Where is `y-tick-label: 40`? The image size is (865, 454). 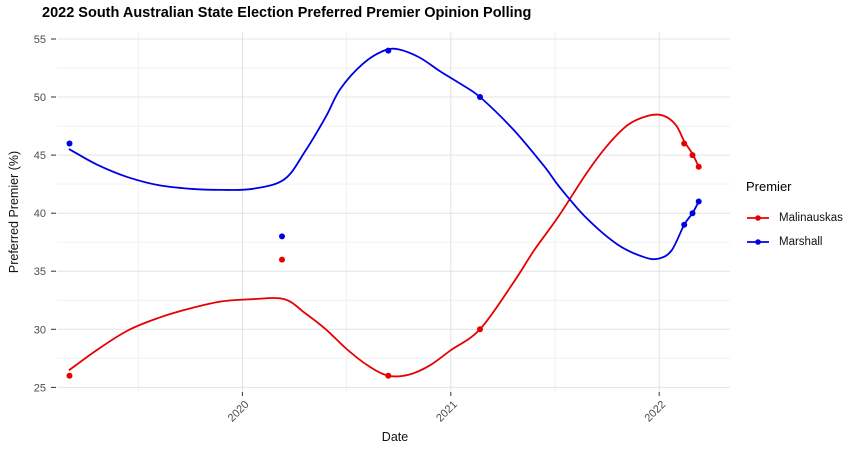
y-tick-label: 40 is located at coordinates (40, 214).